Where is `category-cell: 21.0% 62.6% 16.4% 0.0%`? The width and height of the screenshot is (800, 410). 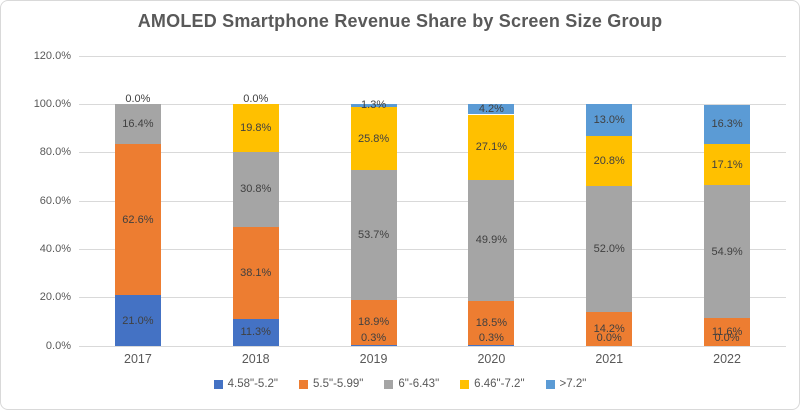 category-cell: 21.0% 62.6% 16.4% 0.0% is located at coordinates (138, 201).